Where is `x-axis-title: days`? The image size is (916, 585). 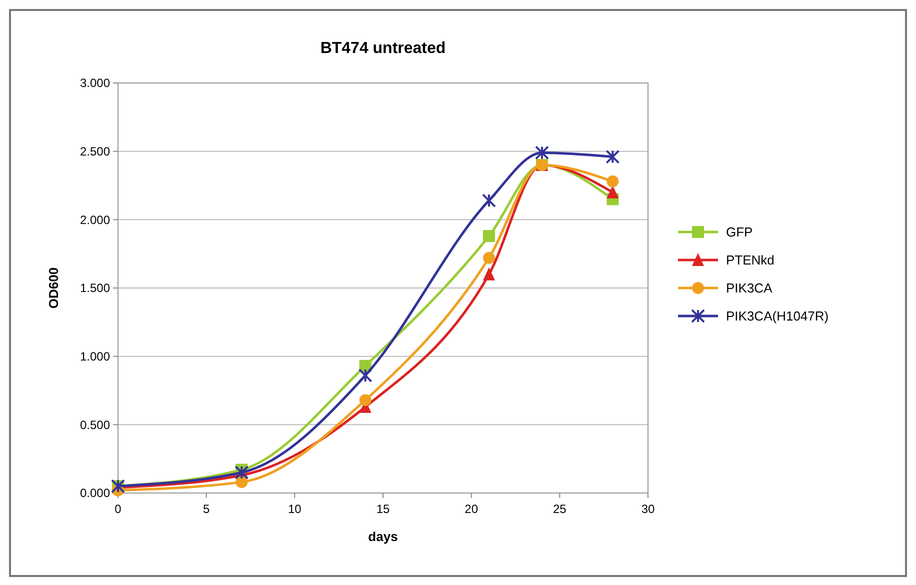
x-axis-title: days is located at coordinates (383, 536).